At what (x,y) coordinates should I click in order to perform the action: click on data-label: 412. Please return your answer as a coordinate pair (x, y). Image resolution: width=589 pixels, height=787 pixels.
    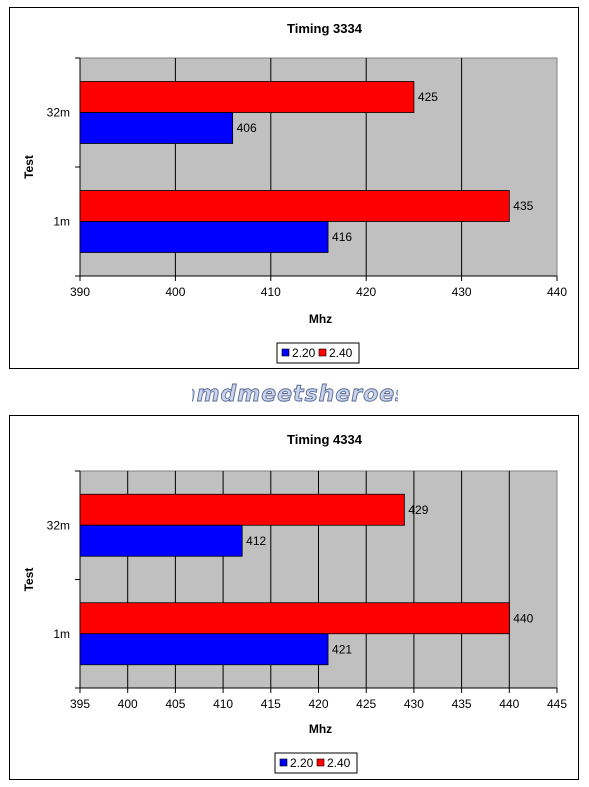
    Looking at the image, I should click on (256, 541).